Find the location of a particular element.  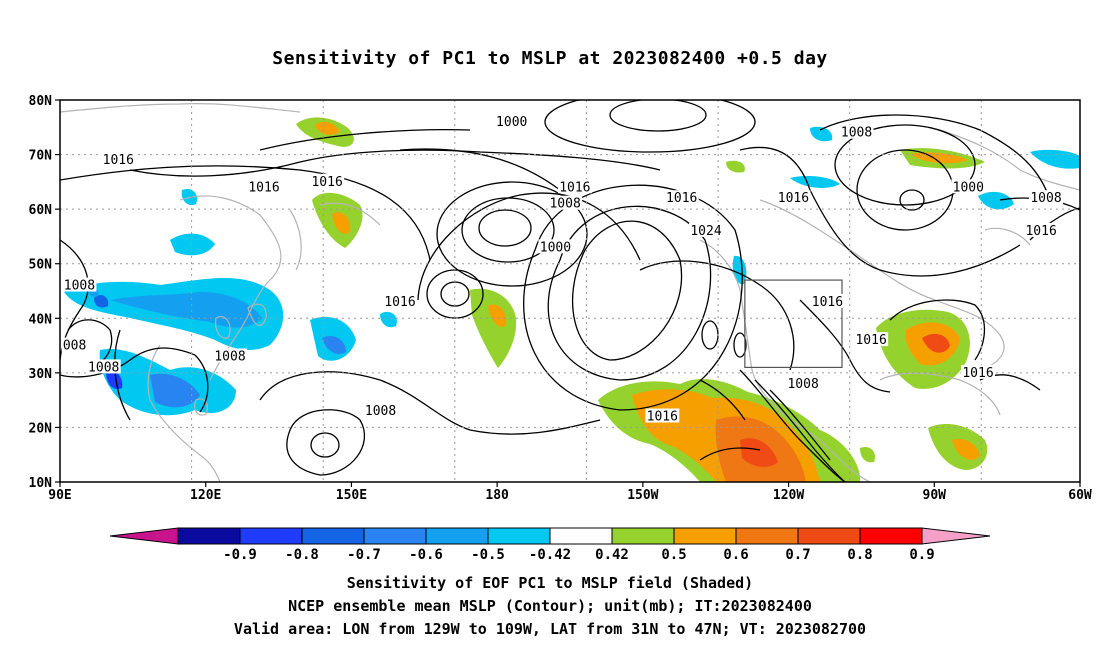

colorbar-label: -0.8 is located at coordinates (302, 555).